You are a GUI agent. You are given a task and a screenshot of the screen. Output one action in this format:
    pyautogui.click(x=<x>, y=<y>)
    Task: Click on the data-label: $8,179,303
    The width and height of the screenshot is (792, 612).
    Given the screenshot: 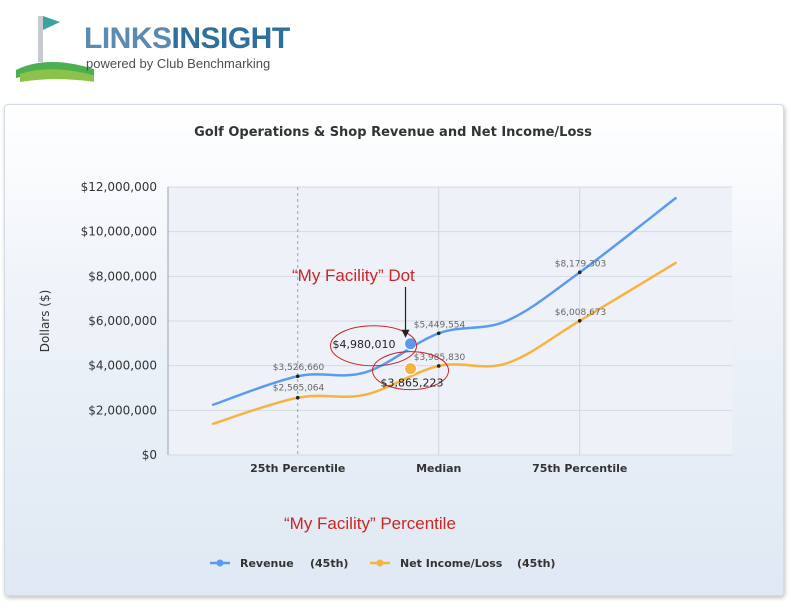 What is the action you would take?
    pyautogui.click(x=581, y=264)
    